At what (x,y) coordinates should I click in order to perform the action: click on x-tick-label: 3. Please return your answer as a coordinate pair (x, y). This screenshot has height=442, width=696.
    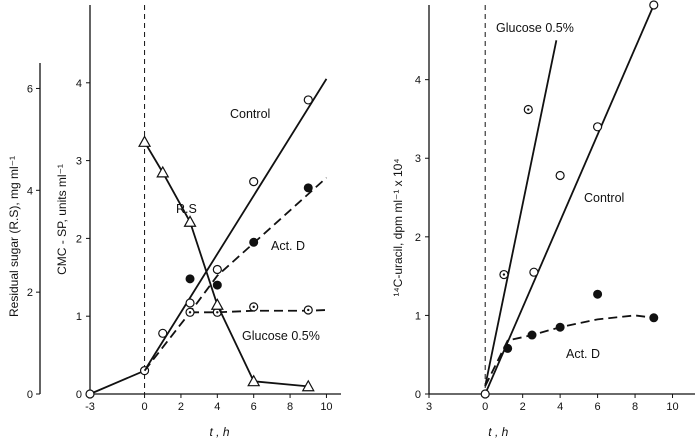
    Looking at the image, I should click on (429, 407).